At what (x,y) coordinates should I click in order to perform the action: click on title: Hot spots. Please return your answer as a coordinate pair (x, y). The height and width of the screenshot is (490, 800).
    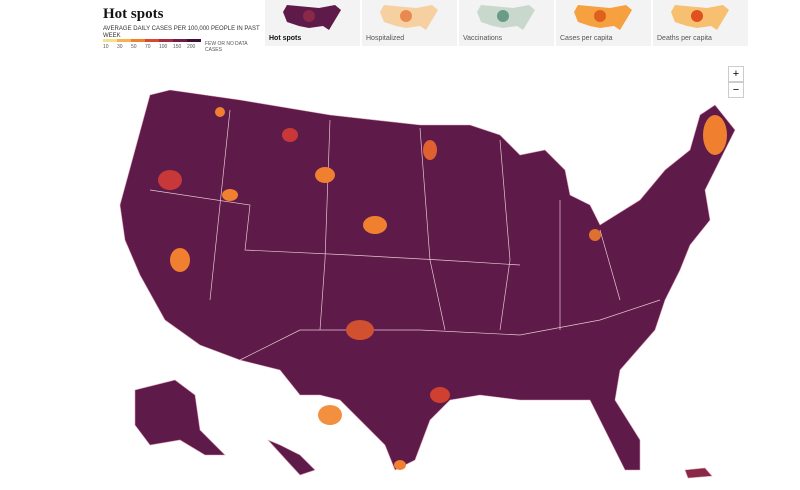
    Looking at the image, I should click on (133, 14).